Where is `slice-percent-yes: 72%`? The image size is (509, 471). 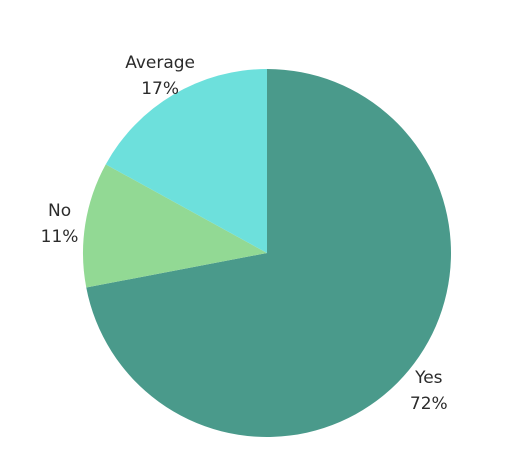
slice-percent-yes: 72% is located at coordinates (429, 404).